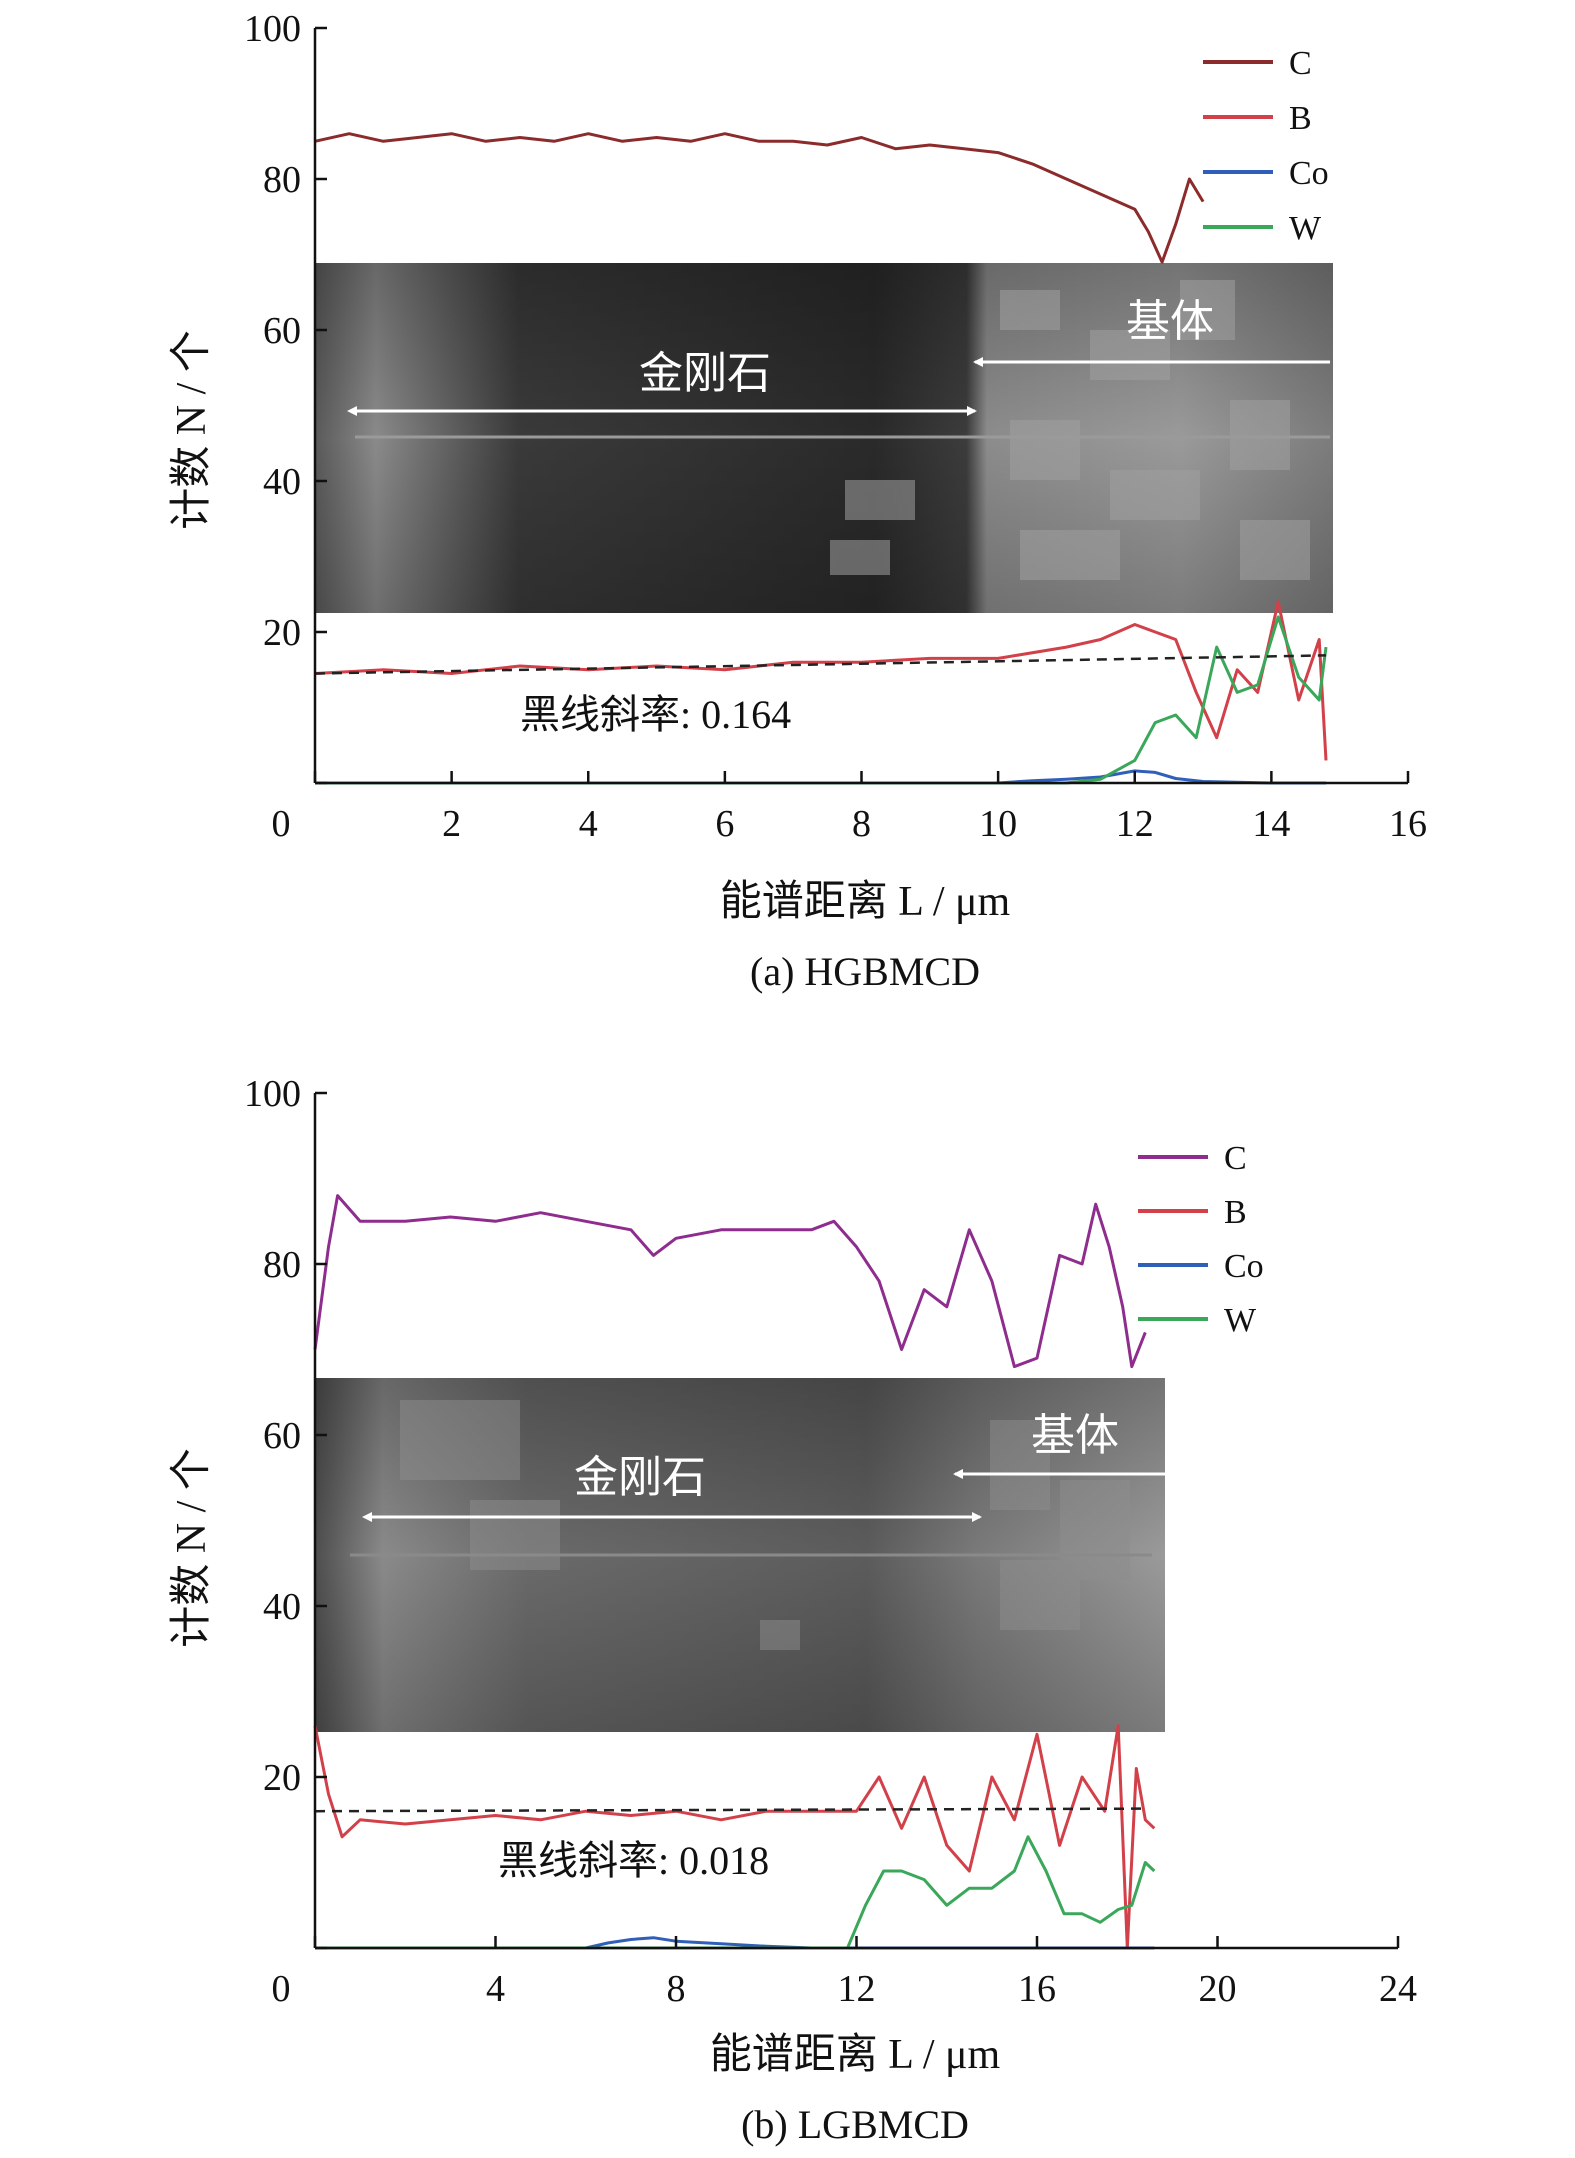 The image size is (1575, 2158). Describe the element at coordinates (1271, 824) in the screenshot. I see `x-tick-label: 14` at that location.